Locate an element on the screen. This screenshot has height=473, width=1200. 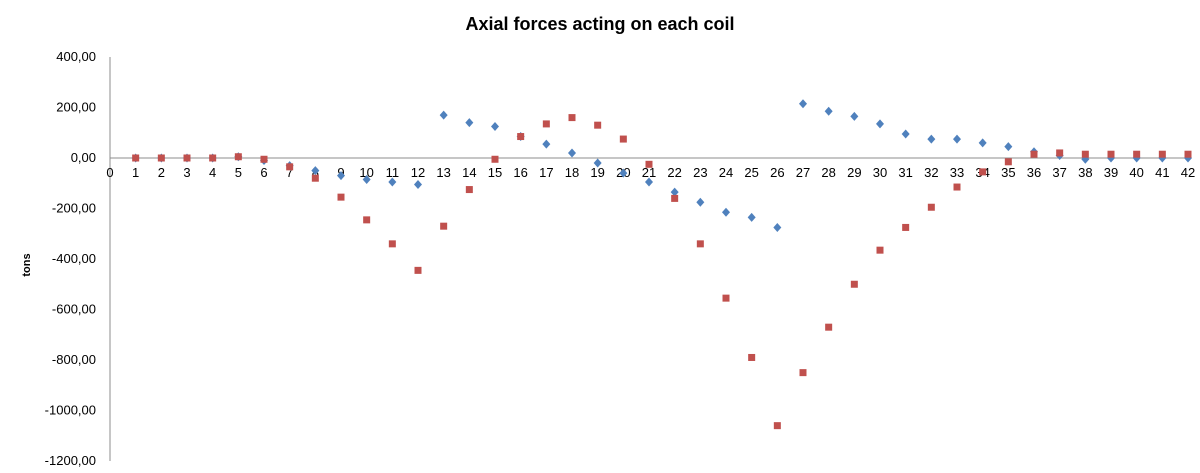
x-tick-label: 5 is located at coordinates (238, 172).